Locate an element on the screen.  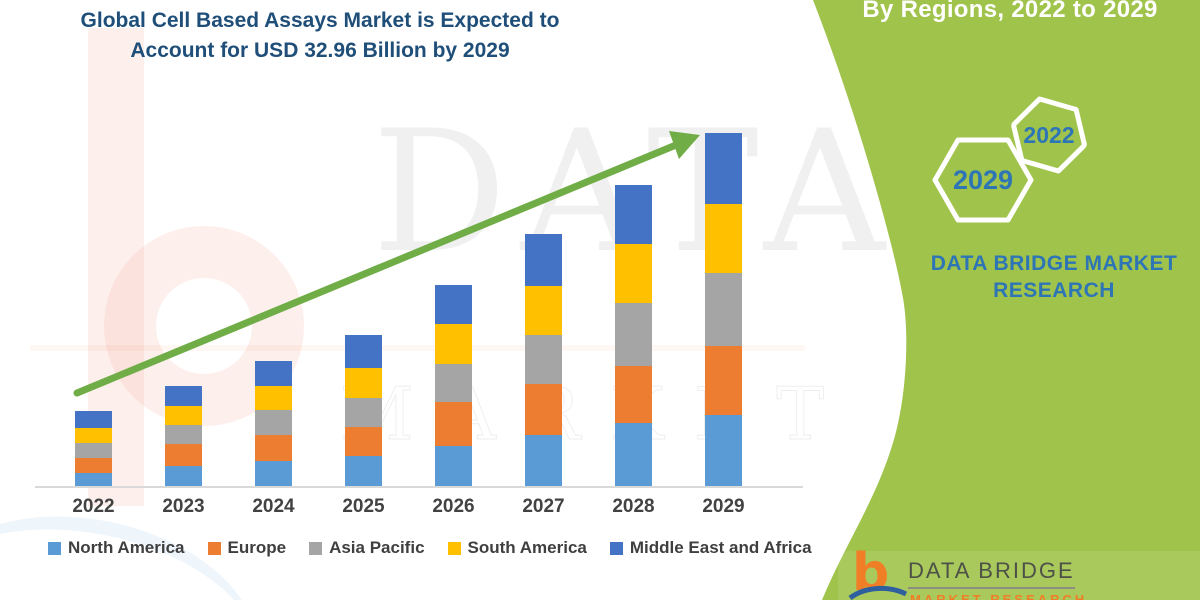
legend-item-north-america: North America is located at coordinates (116, 548).